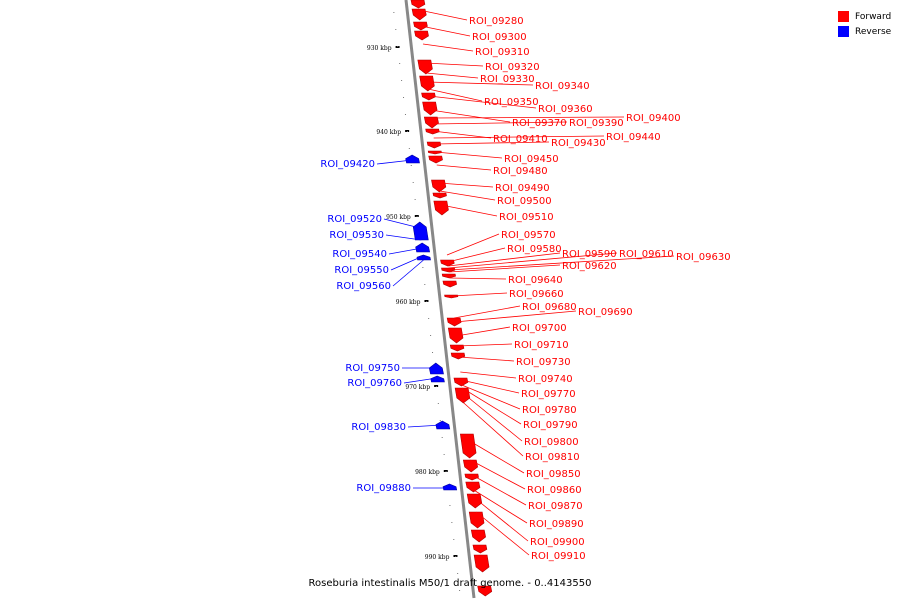  I want to click on gene-label-forward: ROI_09800, so click(551, 442).